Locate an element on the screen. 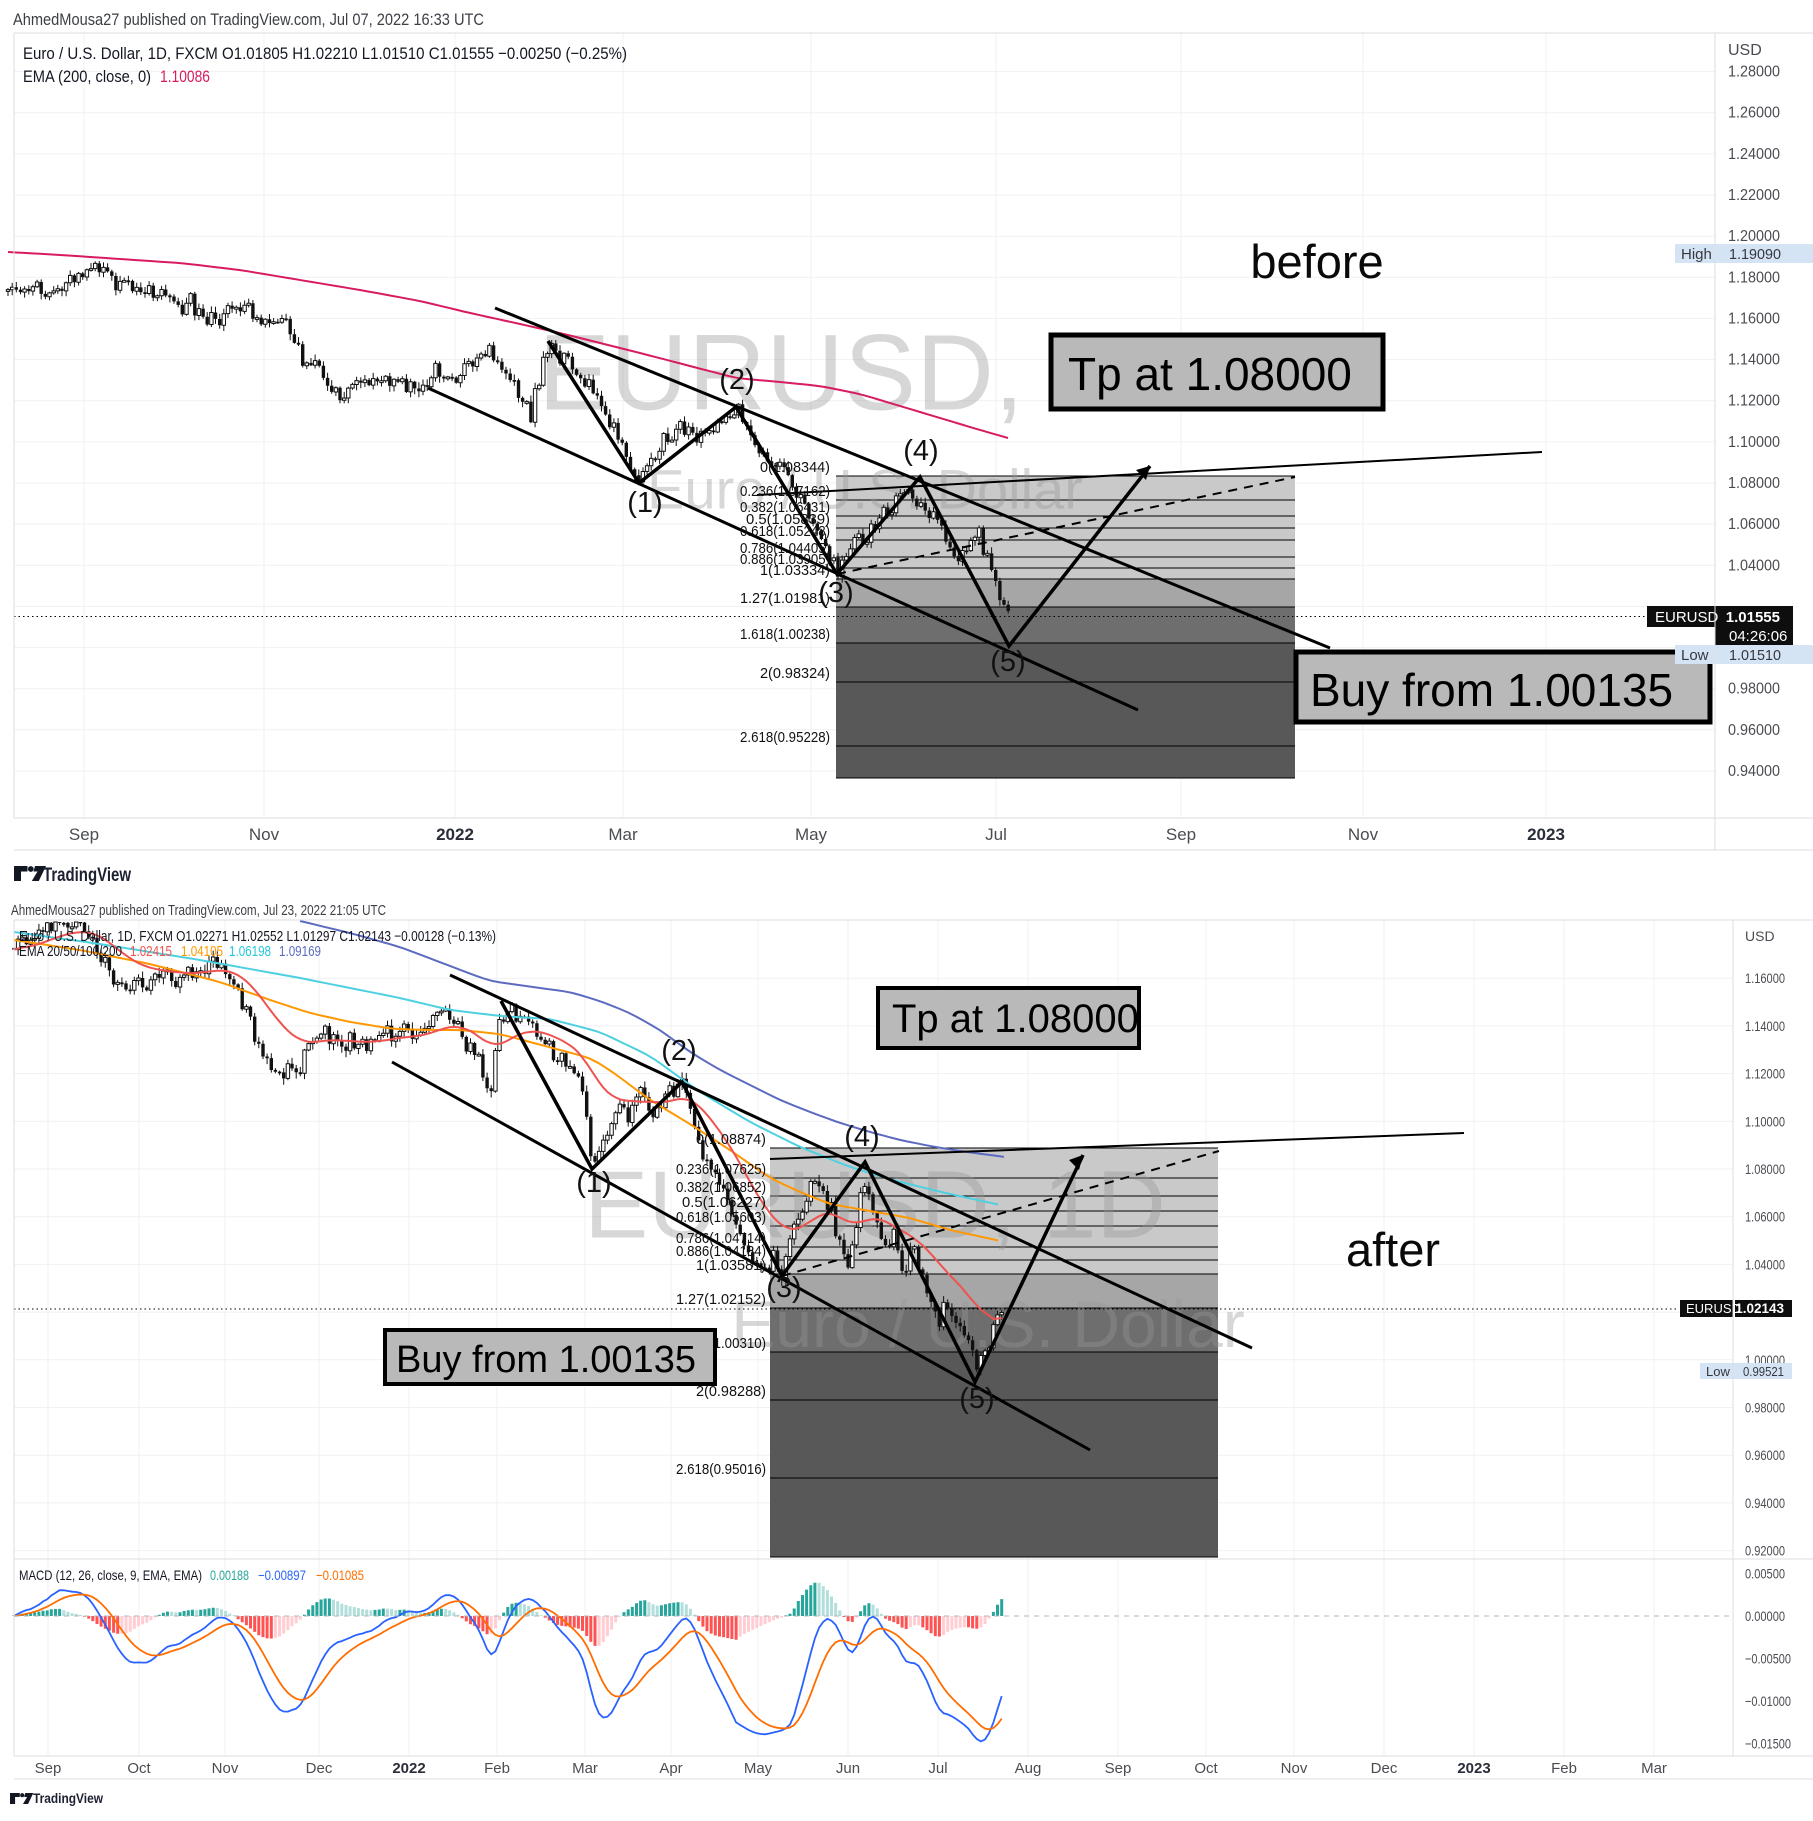 The image size is (1813, 1821). svg-text: 0(1.08344) is located at coordinates (795, 467).